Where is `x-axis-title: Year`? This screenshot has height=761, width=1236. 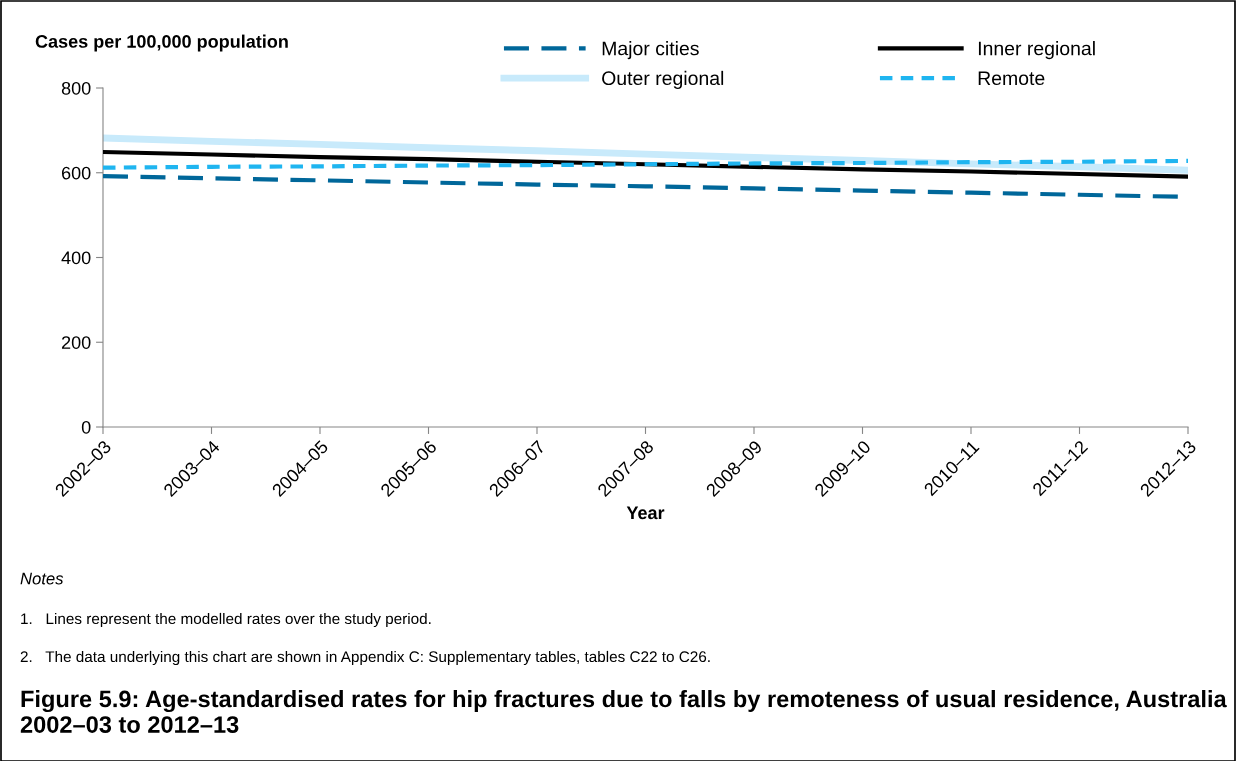 x-axis-title: Year is located at coordinates (645, 513).